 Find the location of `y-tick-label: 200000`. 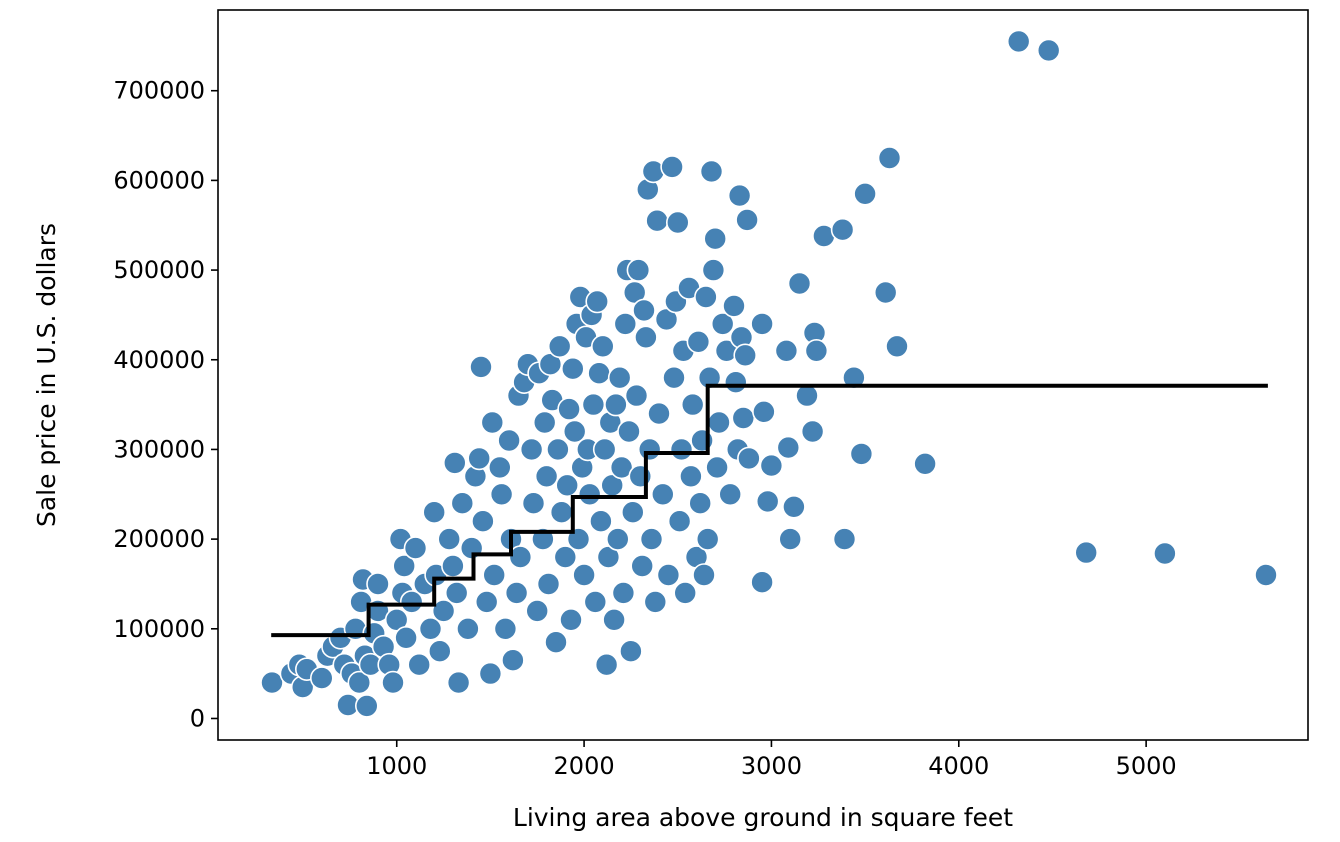

y-tick-label: 200000 is located at coordinates (159, 539).